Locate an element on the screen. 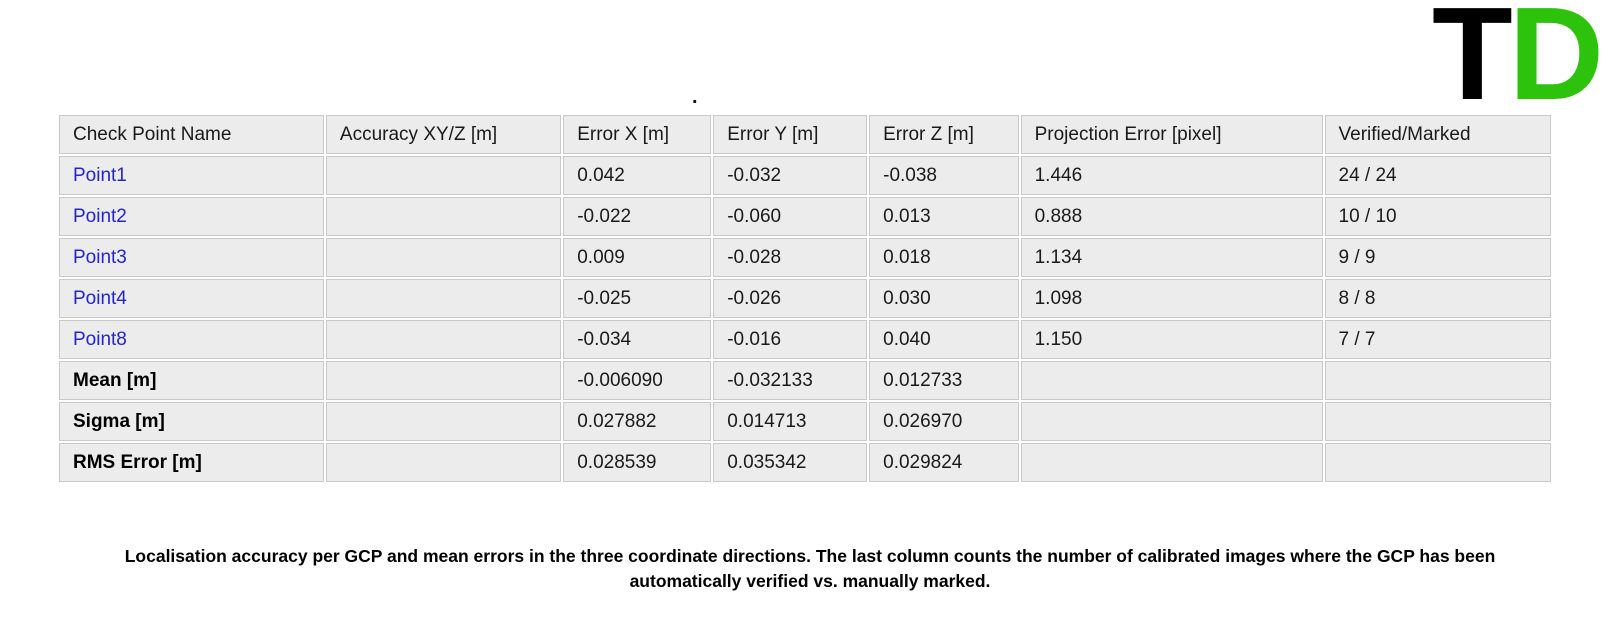 This screenshot has width=1620, height=622. col-header-projection-error: Projection Error [pixel] is located at coordinates (1171, 134).